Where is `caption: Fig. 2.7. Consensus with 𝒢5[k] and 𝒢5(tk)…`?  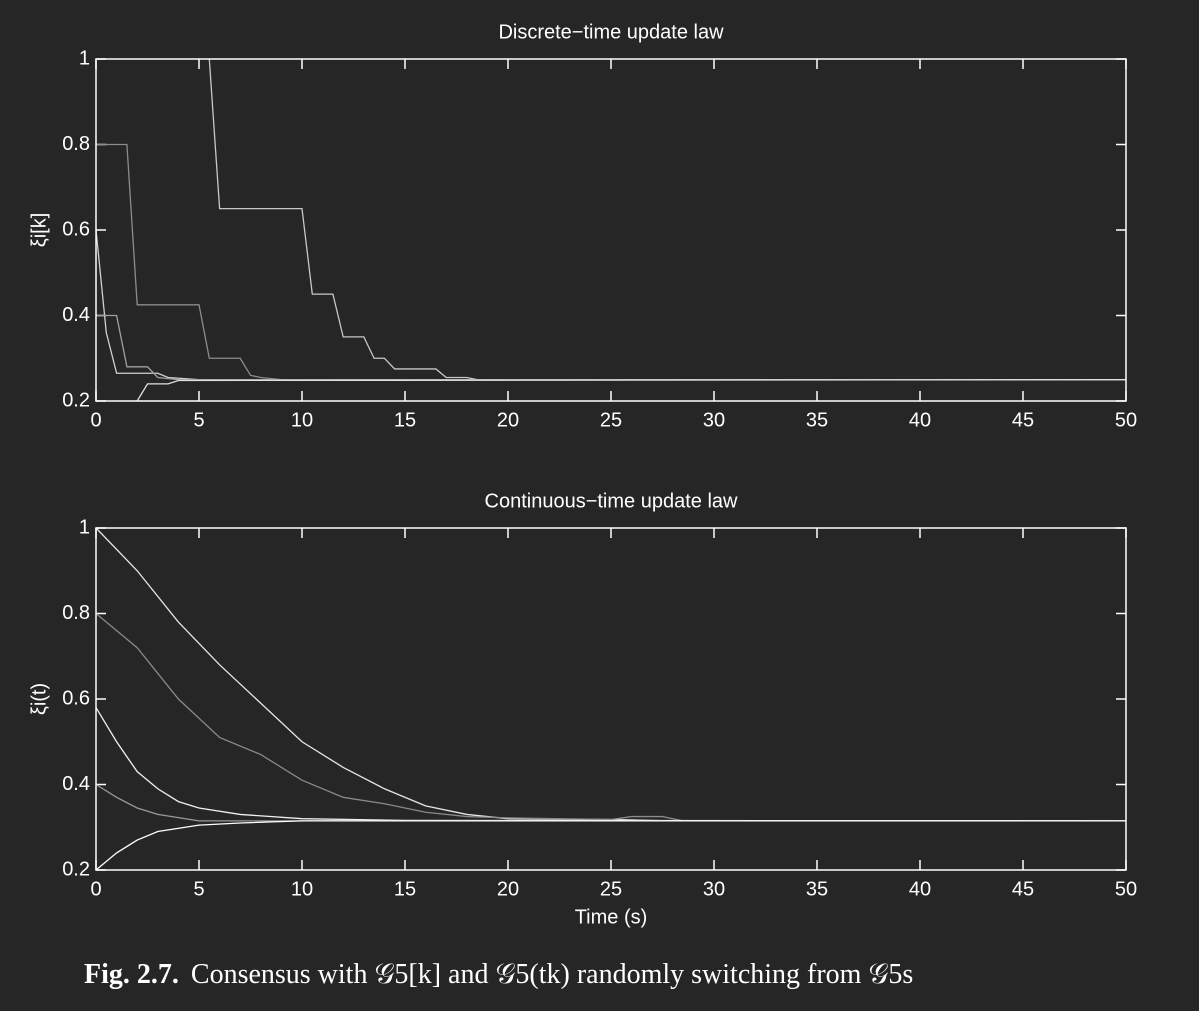
caption: Fig. 2.7. Consensus with 𝒢5[k] and 𝒢5(tk)… is located at coordinates (498, 974).